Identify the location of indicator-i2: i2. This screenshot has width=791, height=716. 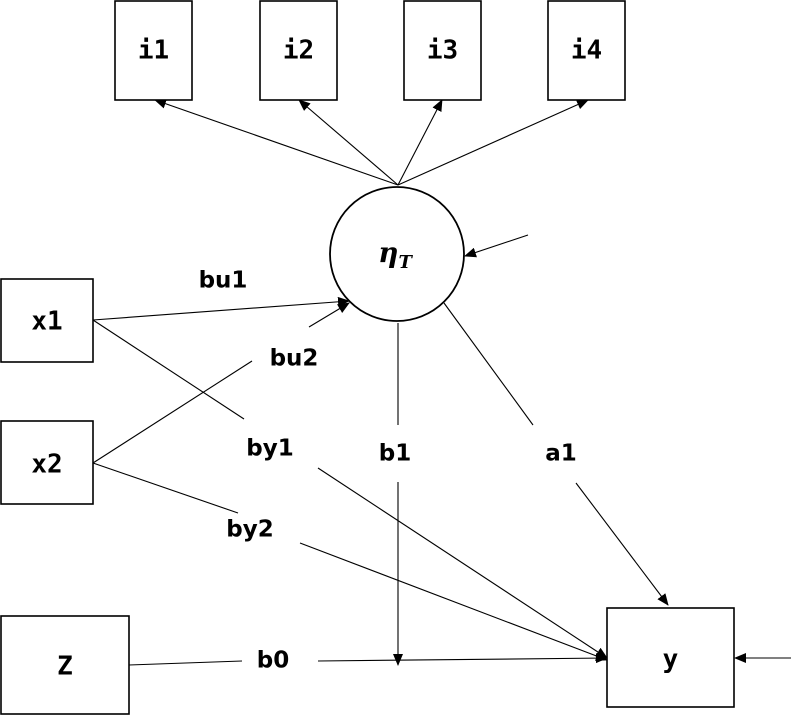
(298, 50).